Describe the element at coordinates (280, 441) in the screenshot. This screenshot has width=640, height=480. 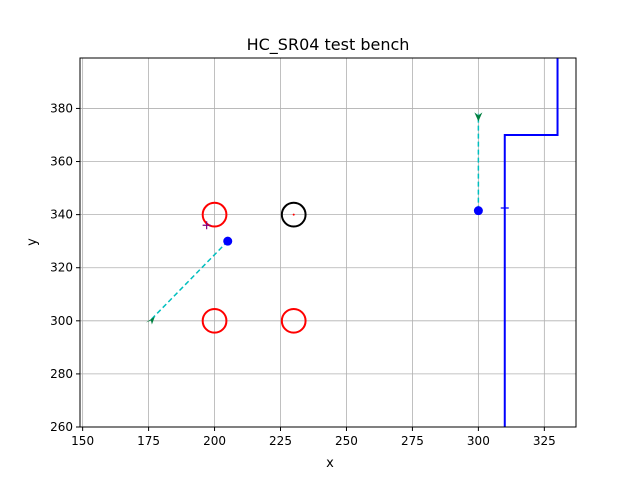
I see `x-tick-label: 225` at that location.